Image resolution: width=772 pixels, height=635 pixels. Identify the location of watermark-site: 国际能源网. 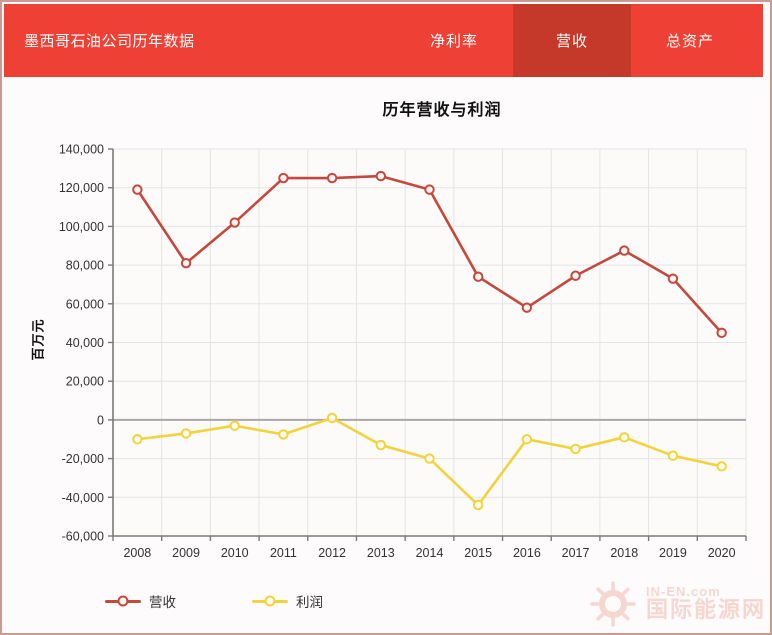
(705, 610).